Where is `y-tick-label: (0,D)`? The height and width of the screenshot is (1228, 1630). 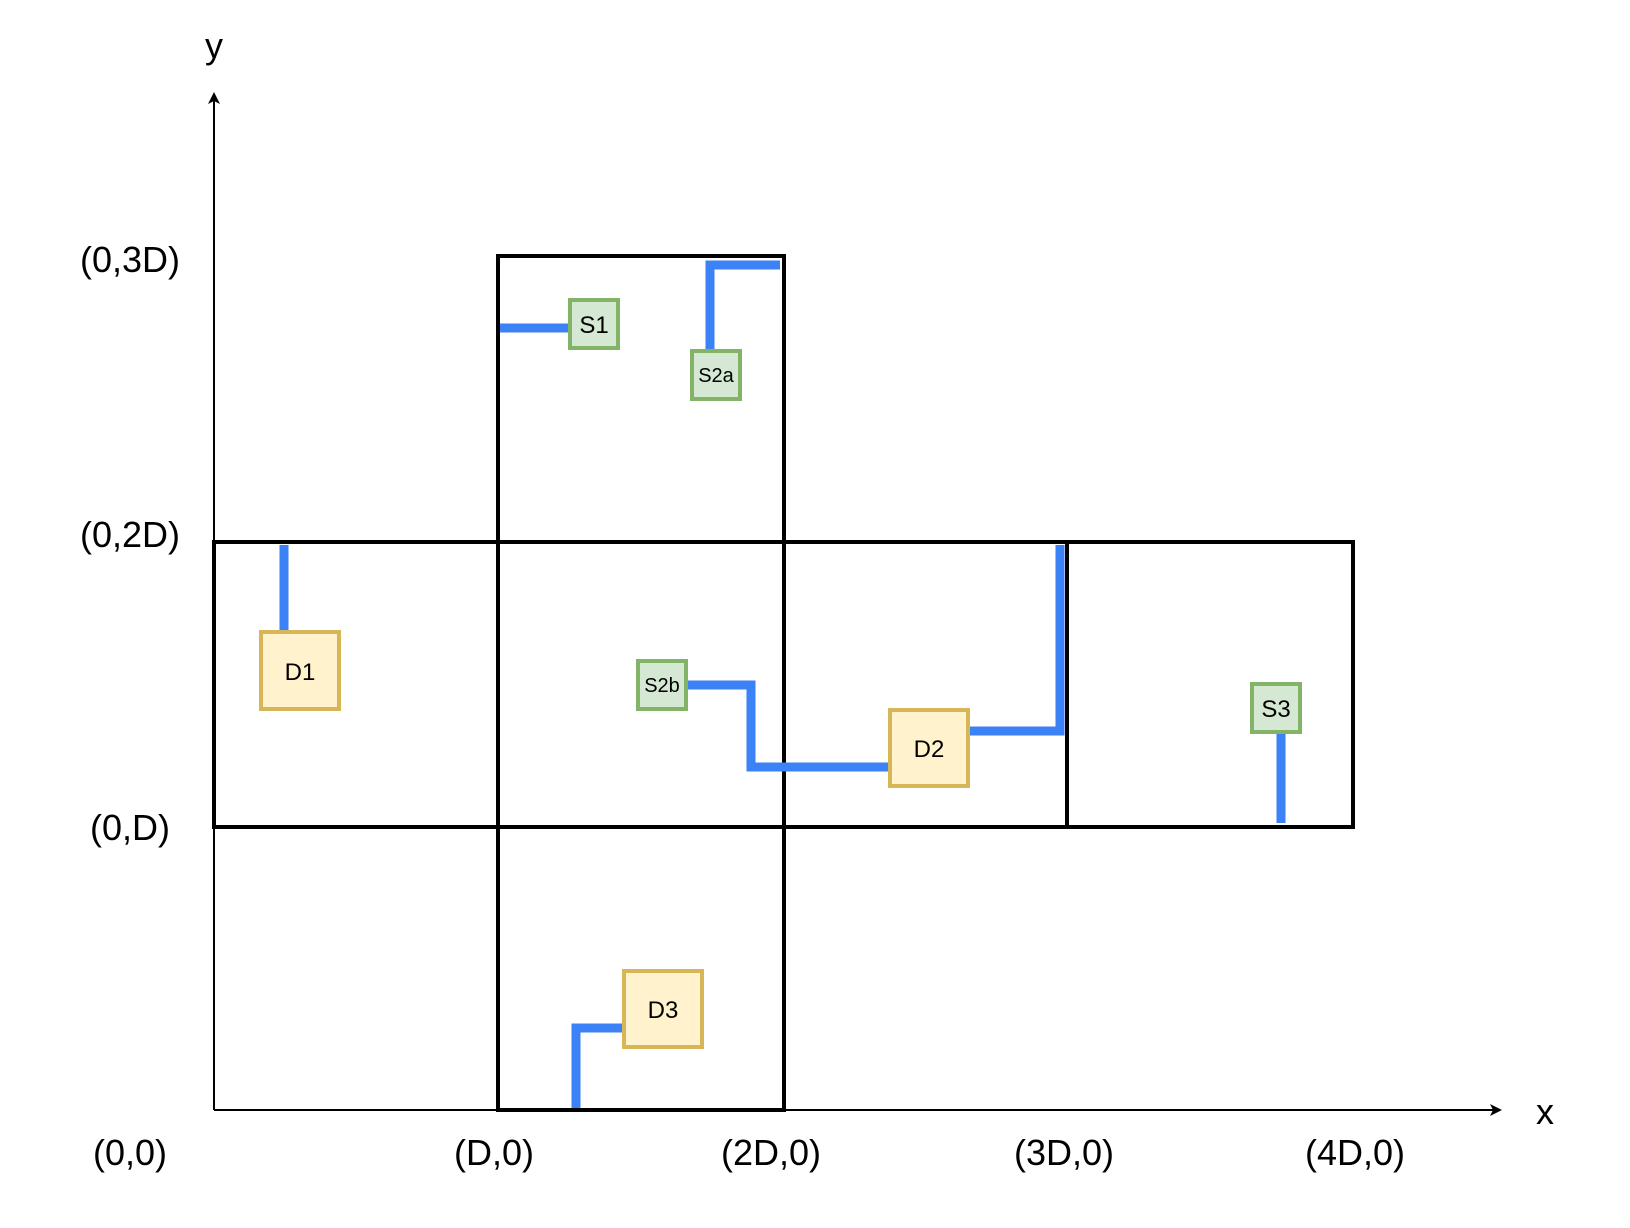
y-tick-label: (0,D) is located at coordinates (130, 827).